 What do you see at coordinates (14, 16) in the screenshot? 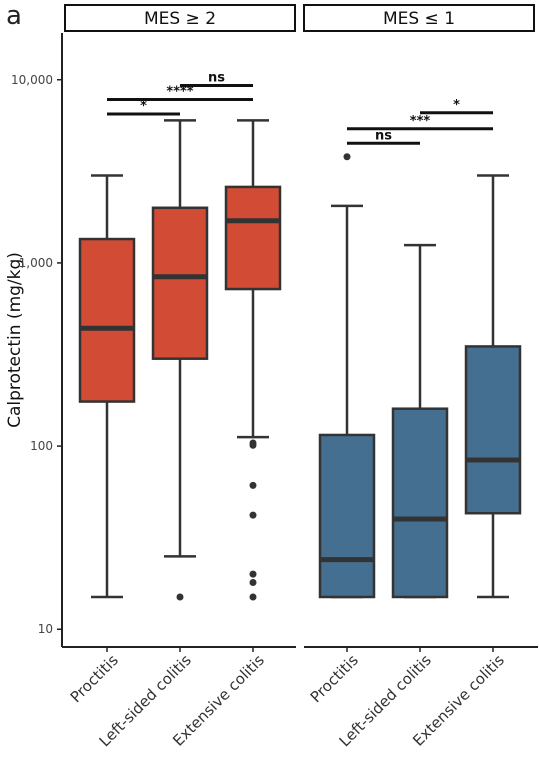
I see `panel-label: a` at bounding box center [14, 16].